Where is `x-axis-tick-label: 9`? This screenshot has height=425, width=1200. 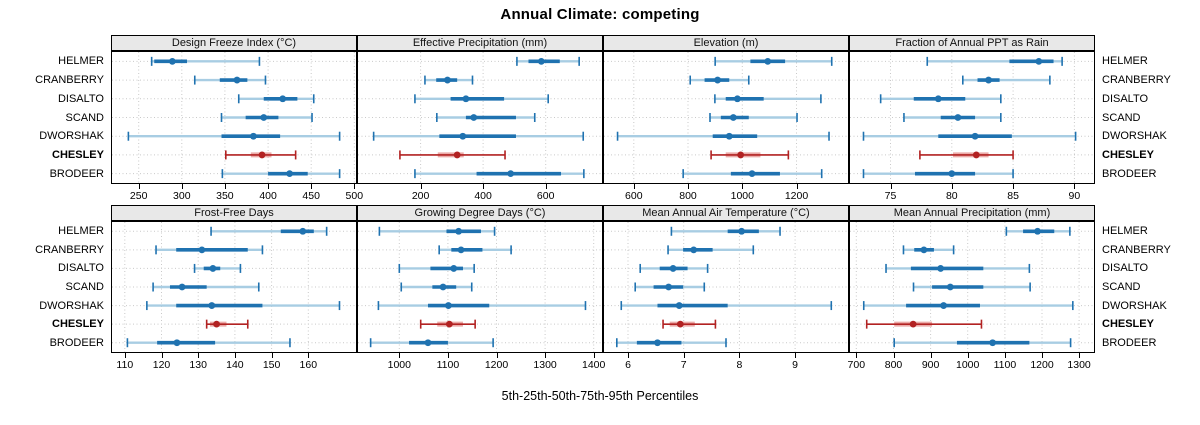
x-axis-tick-label: 9 is located at coordinates (795, 365).